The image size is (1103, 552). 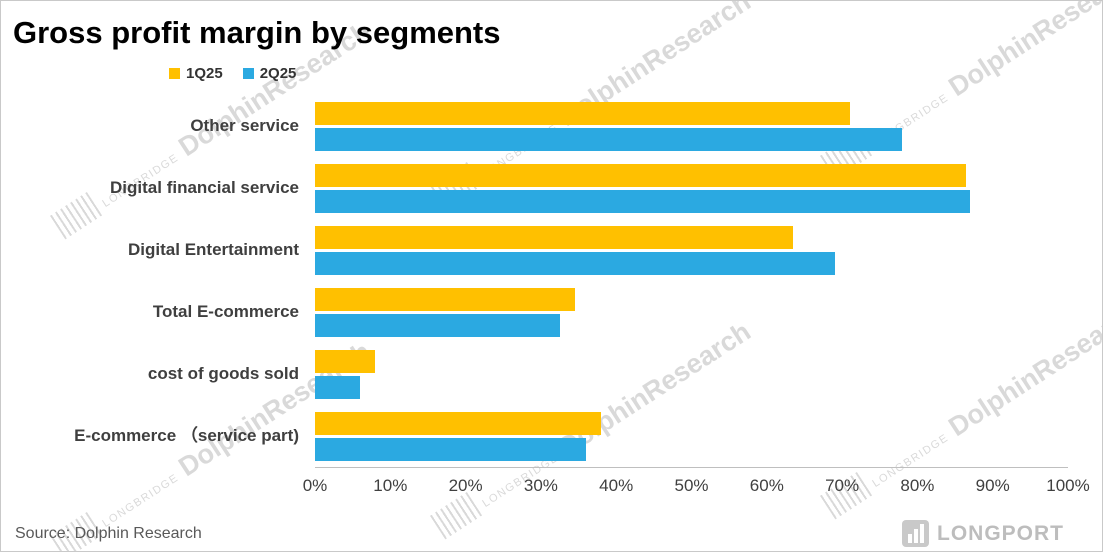 What do you see at coordinates (186, 436) in the screenshot?
I see `category-label: E-commerce （service part)` at bounding box center [186, 436].